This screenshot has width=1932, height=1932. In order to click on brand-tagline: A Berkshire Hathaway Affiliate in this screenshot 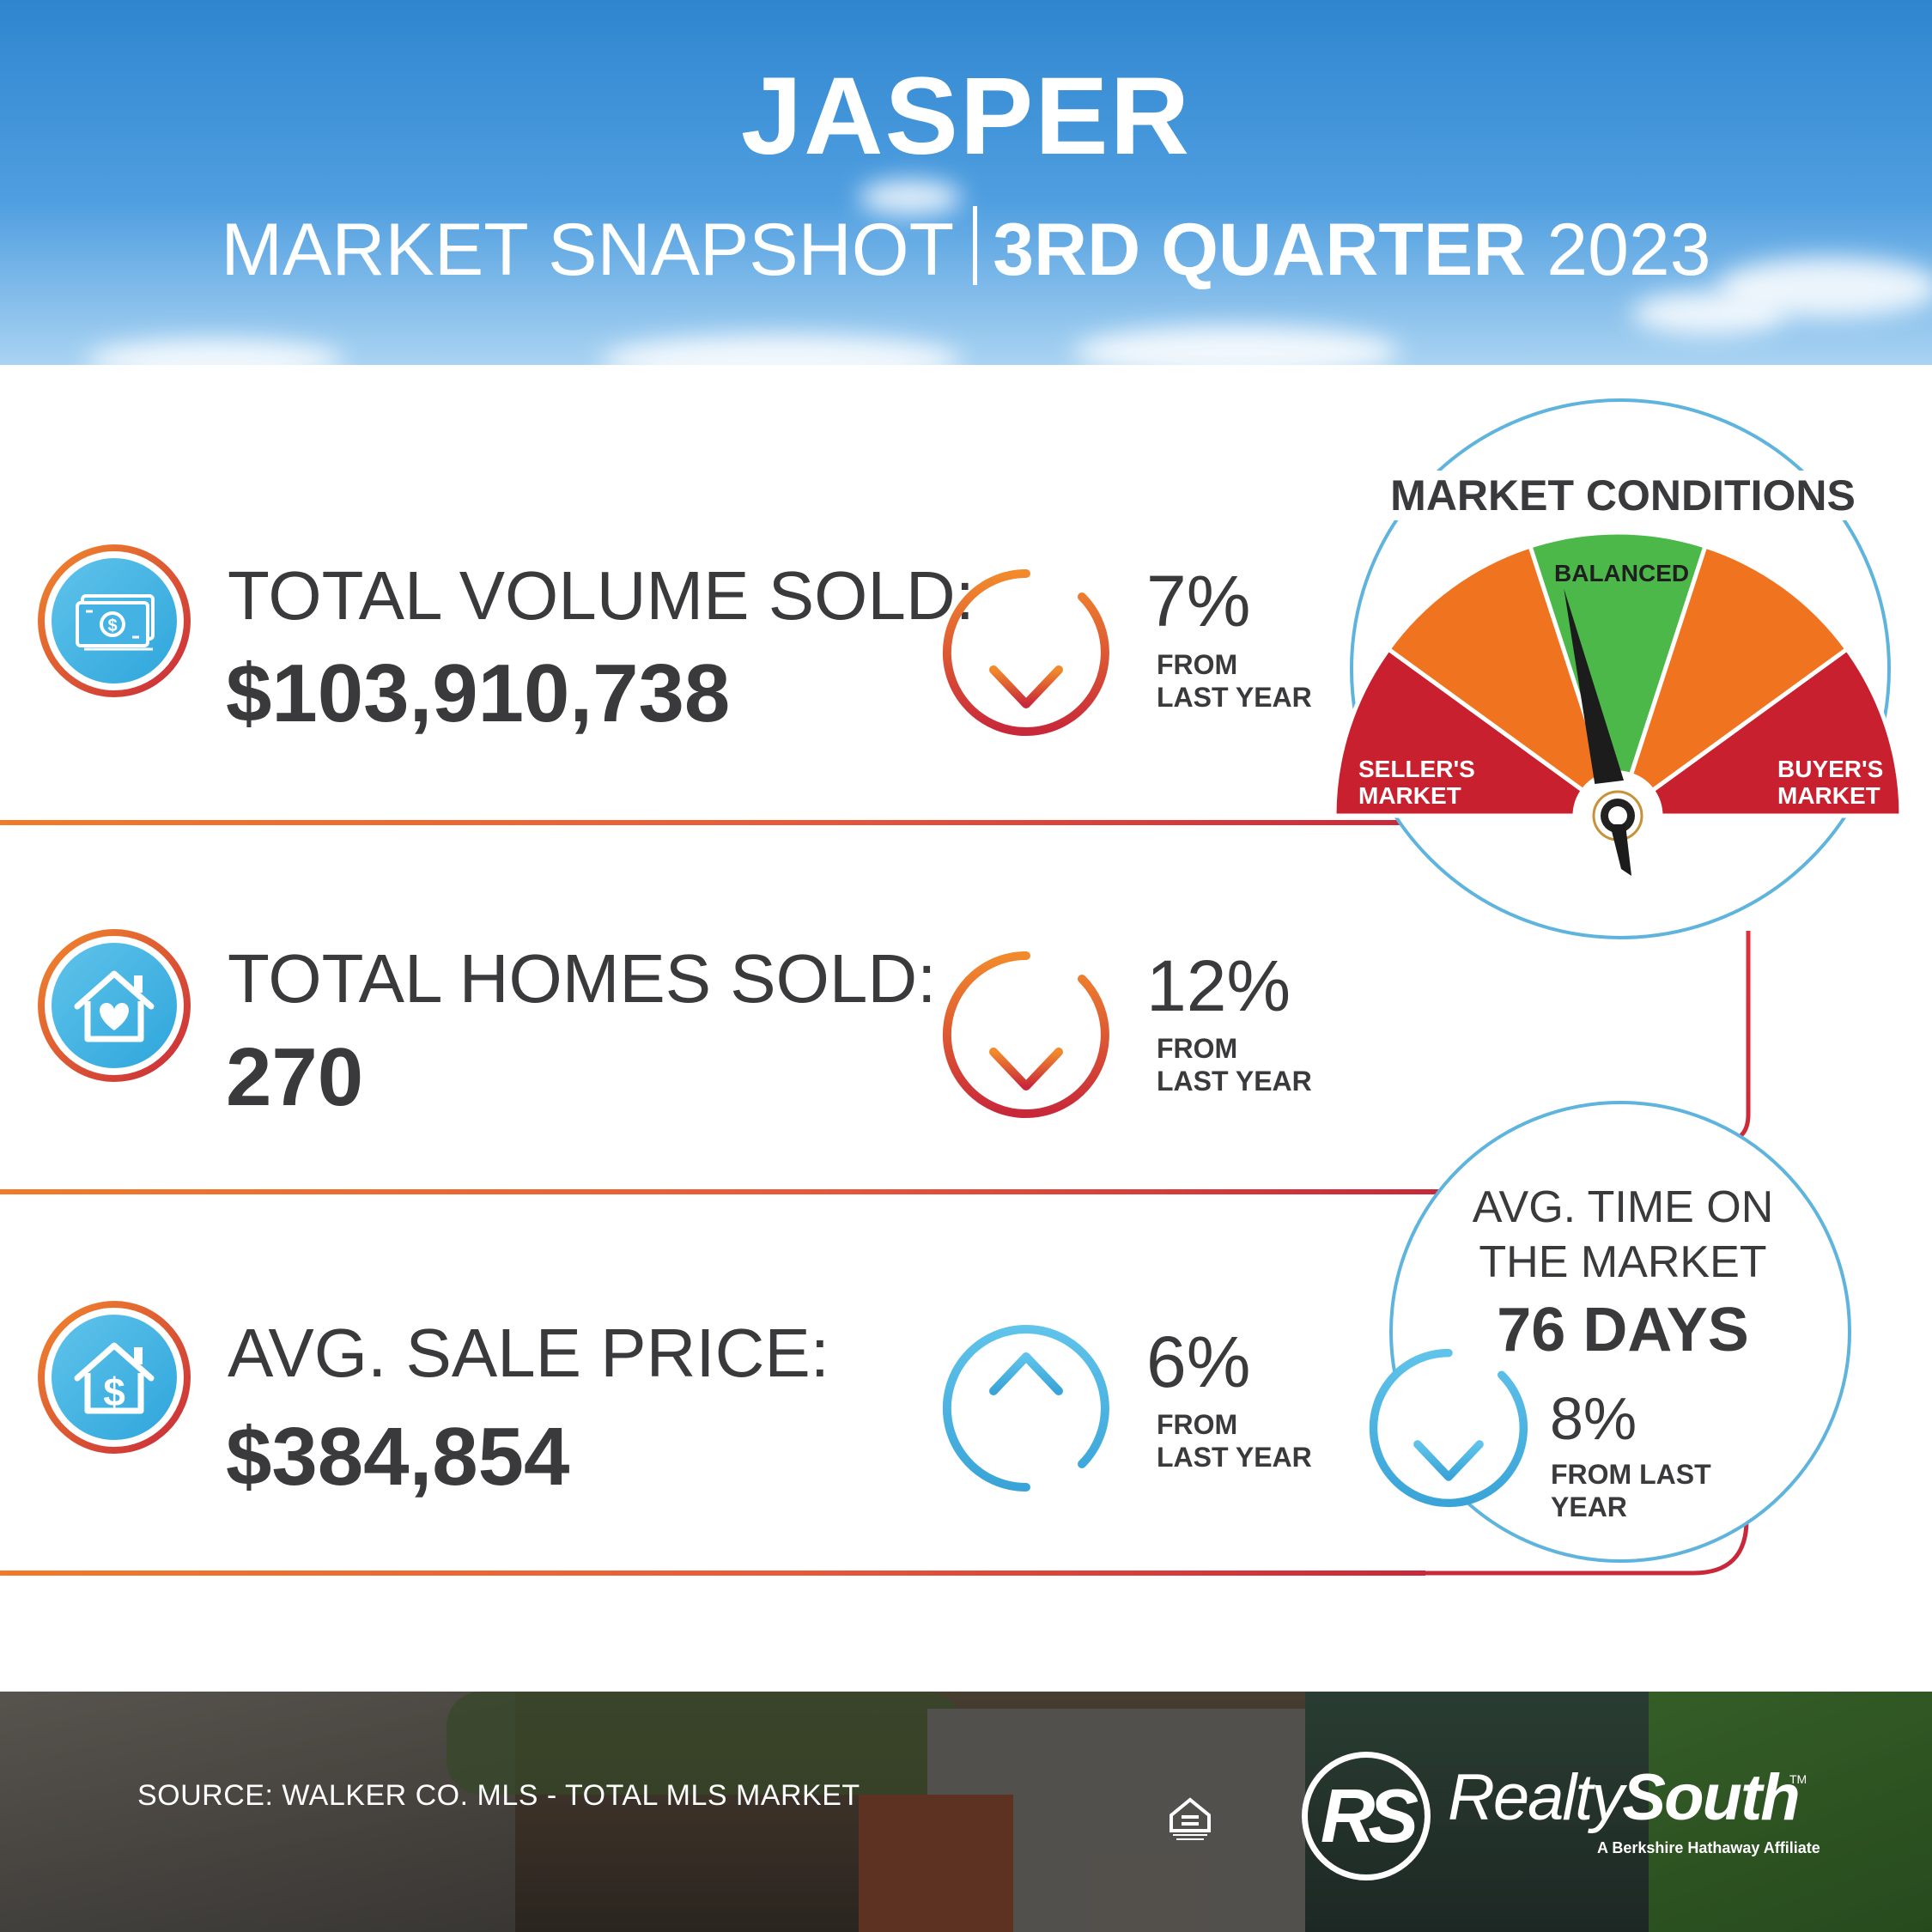, I will do `click(1708, 1848)`.